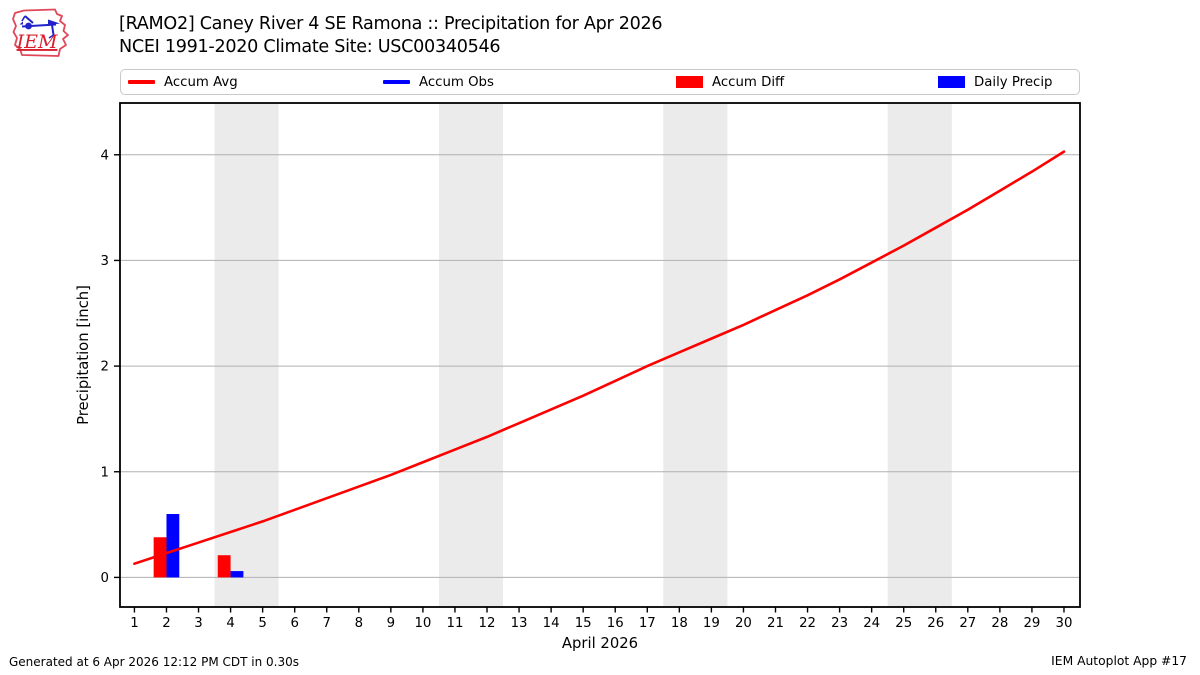 This screenshot has width=1200, height=675. I want to click on iowa-outline, so click(40, 32).